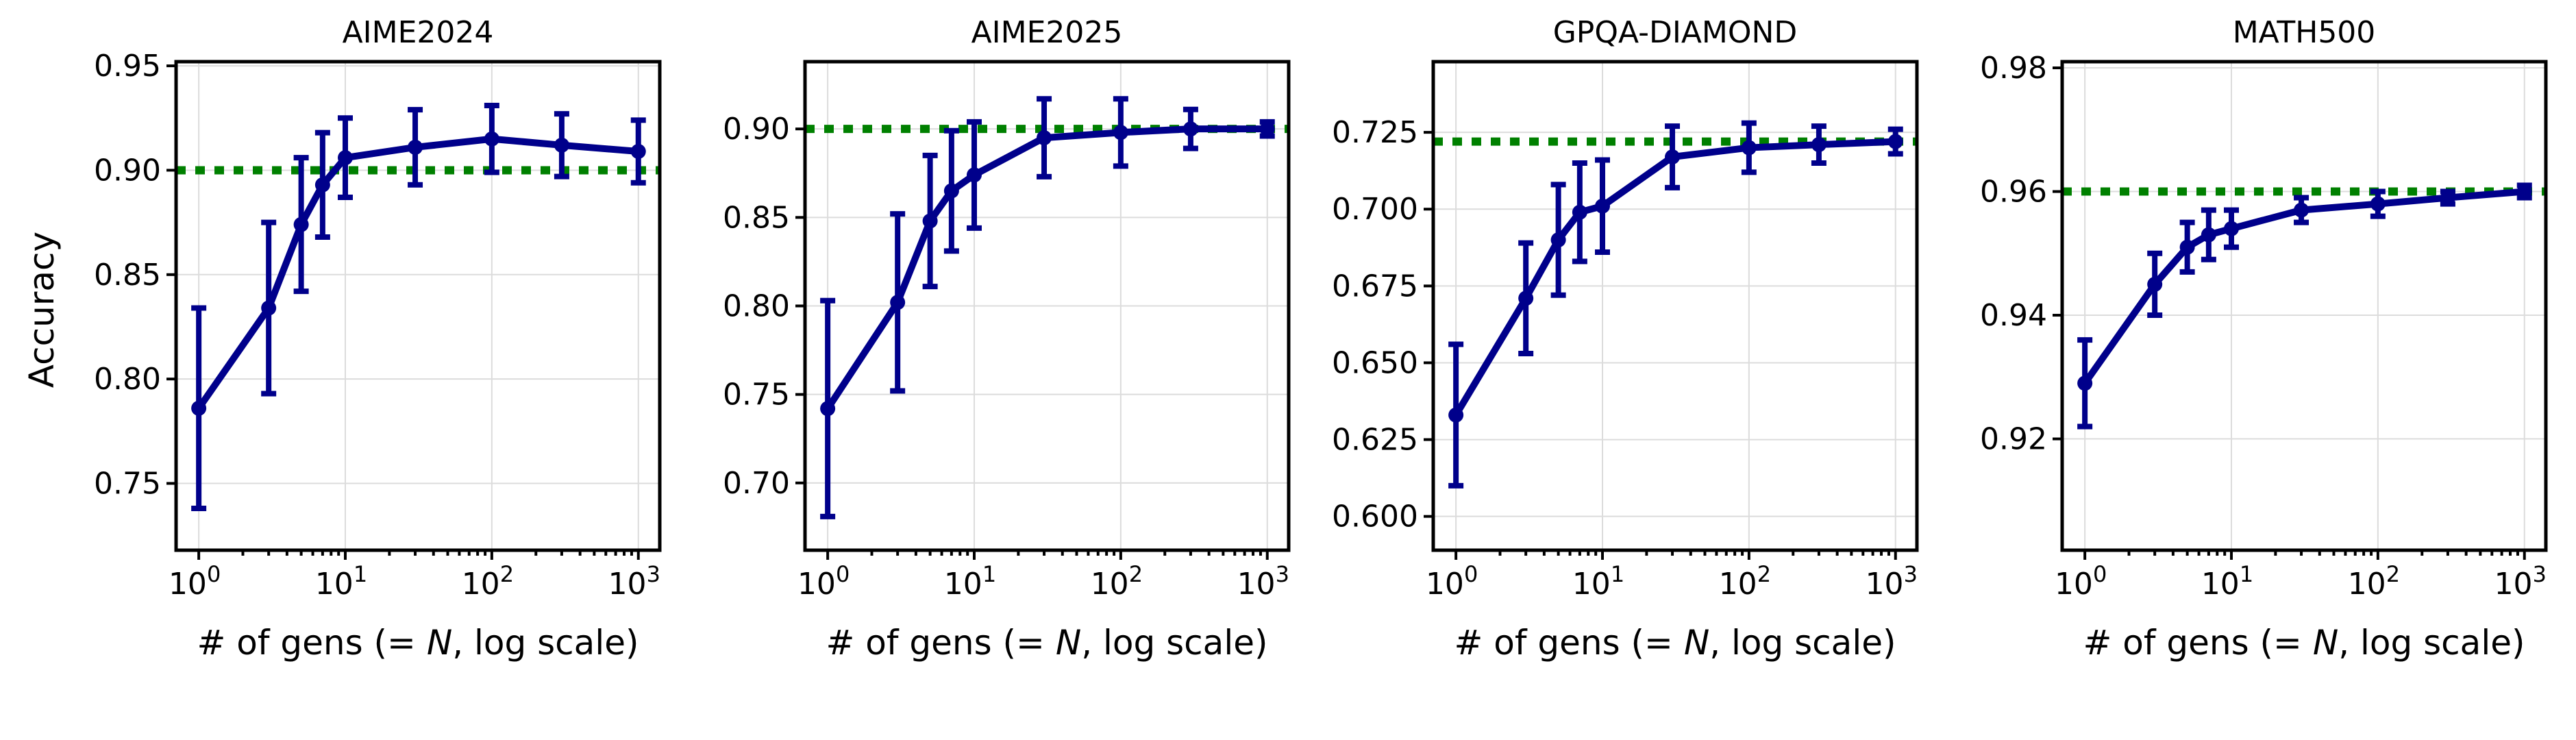 The height and width of the screenshot is (740, 2576). I want to click on y-tick-label: 0.94, so click(2013, 315).